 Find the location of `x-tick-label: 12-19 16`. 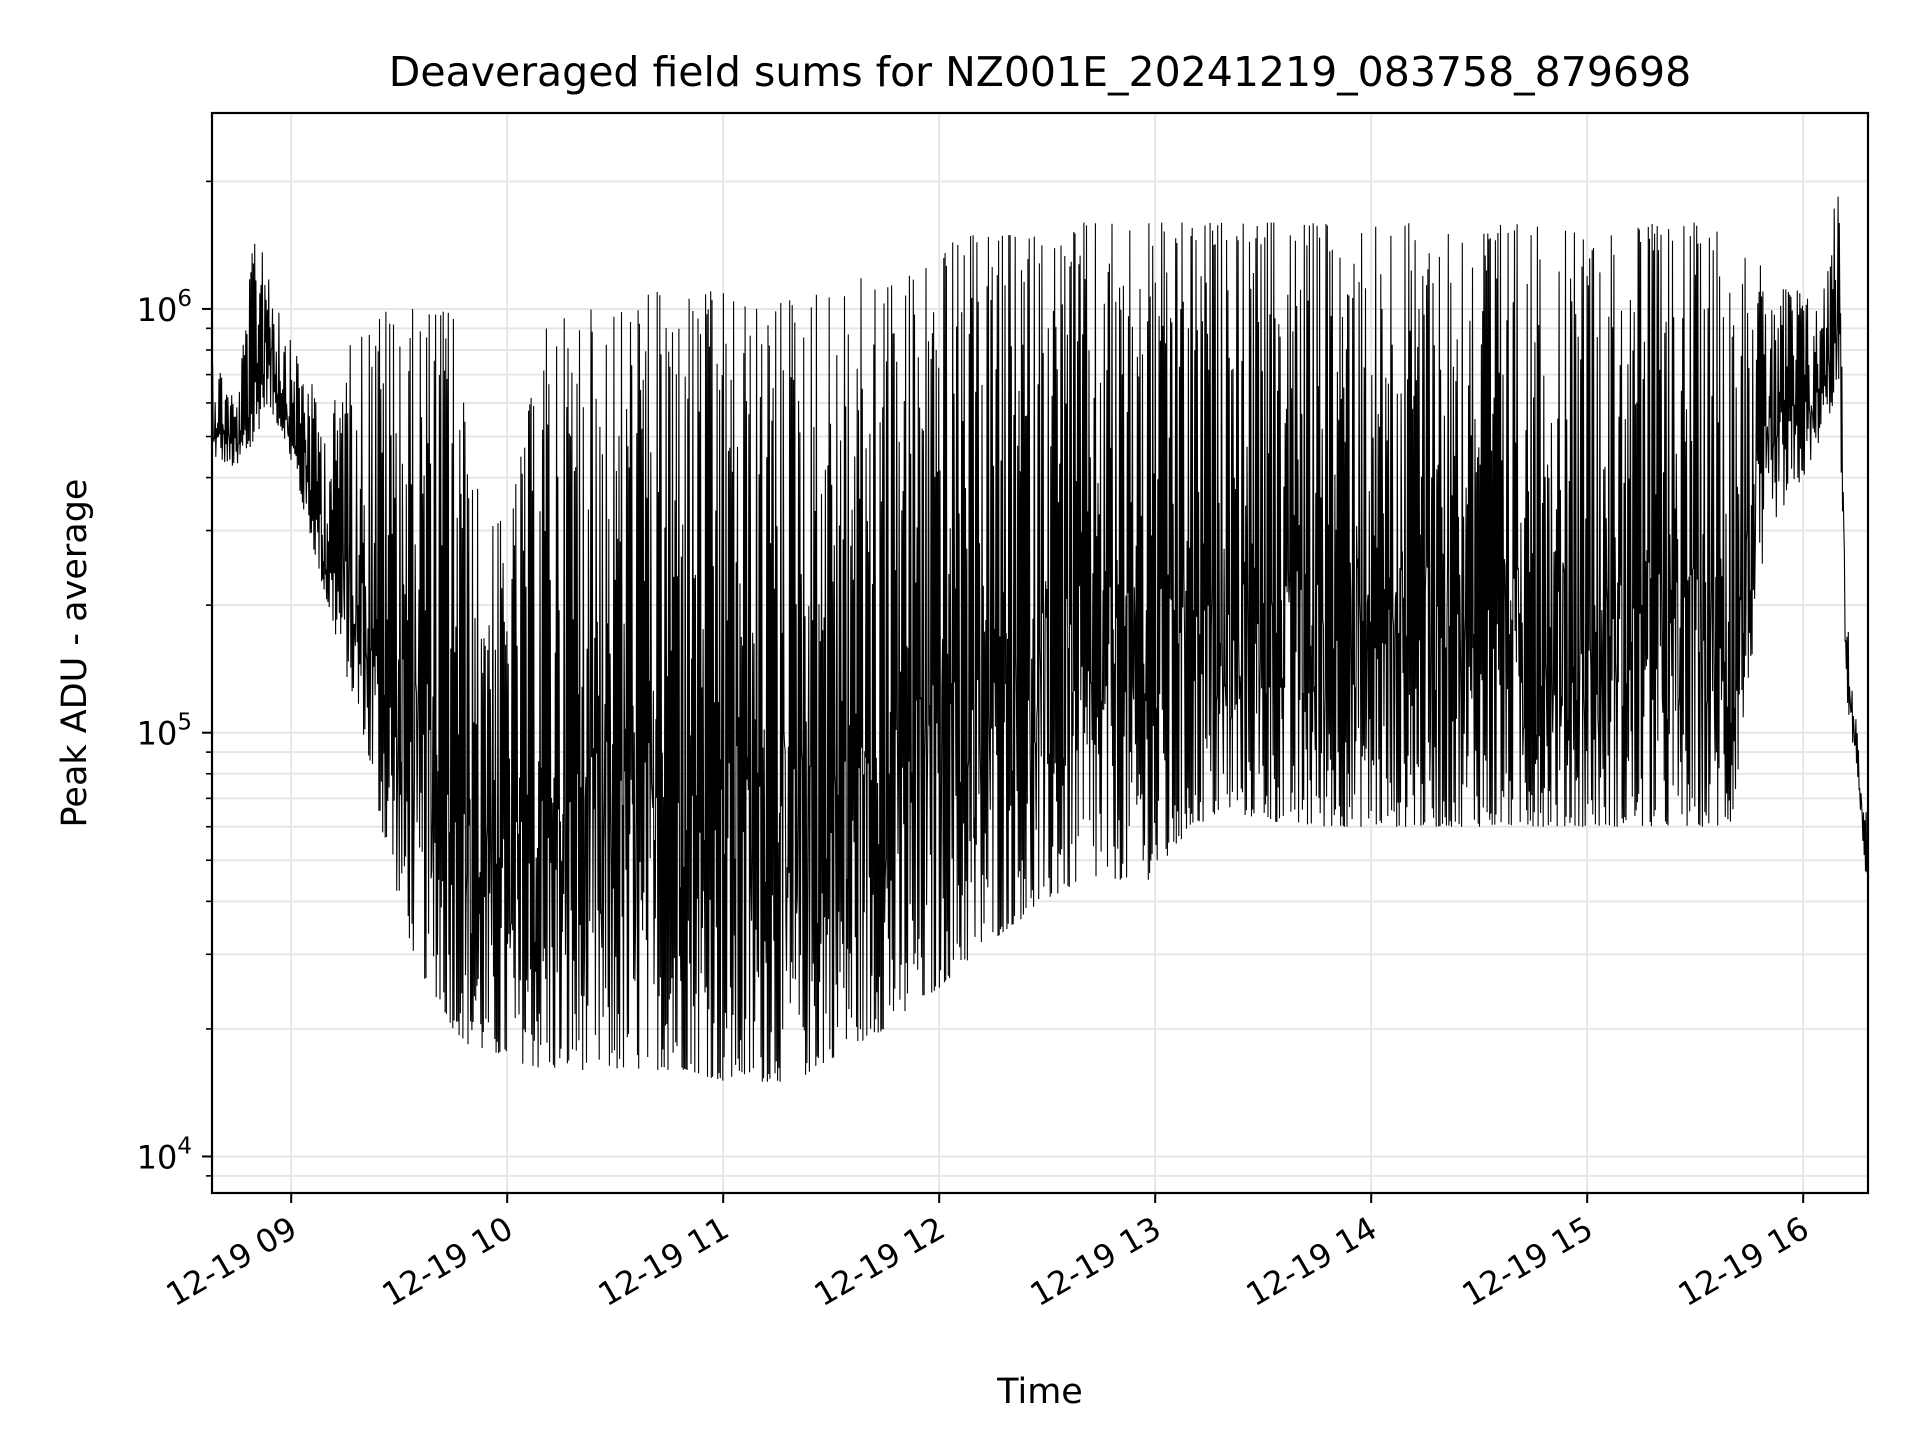

x-tick-label: 12-19 16 is located at coordinates (1744, 1261).